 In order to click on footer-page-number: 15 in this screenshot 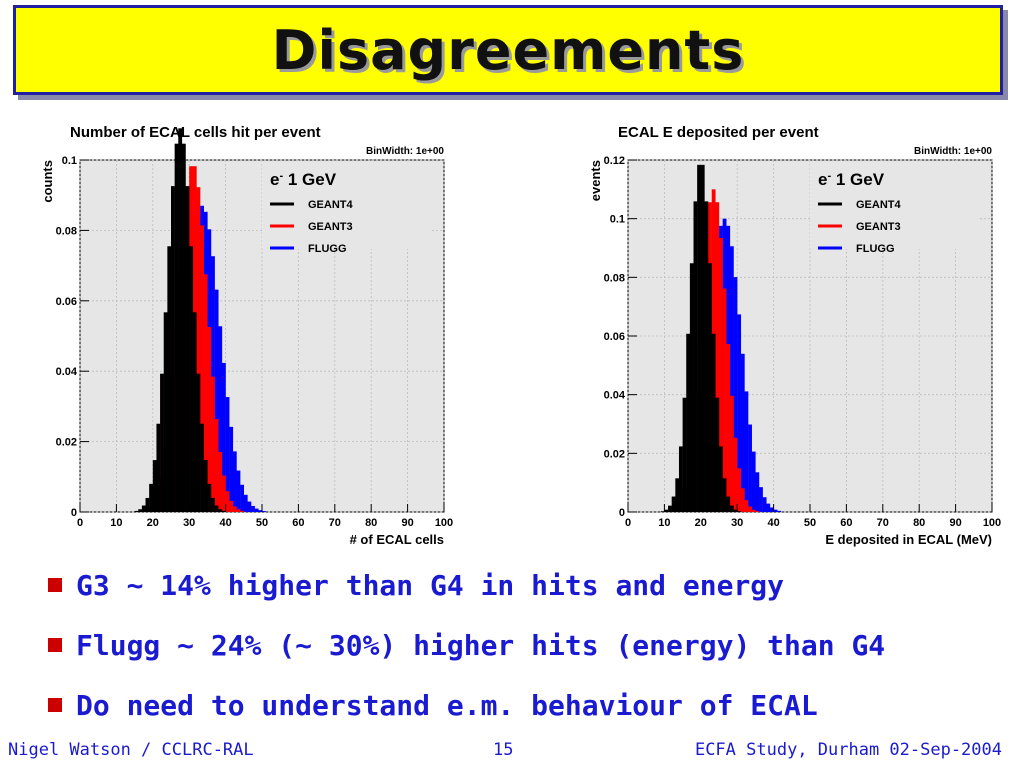, I will do `click(503, 750)`.